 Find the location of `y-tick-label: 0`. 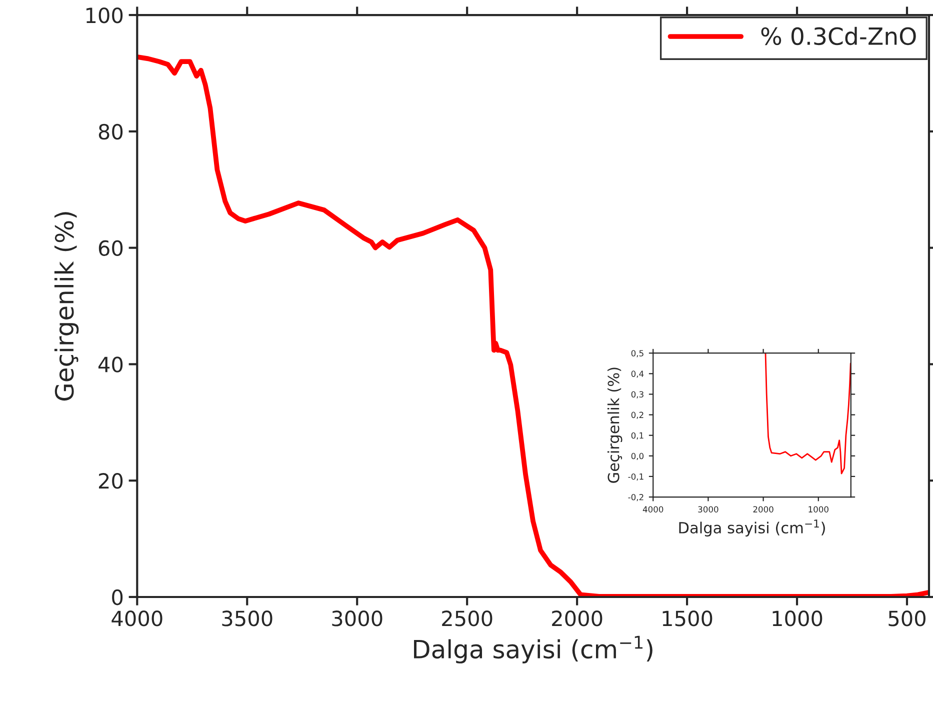

y-tick-label: 0 is located at coordinates (117, 597).